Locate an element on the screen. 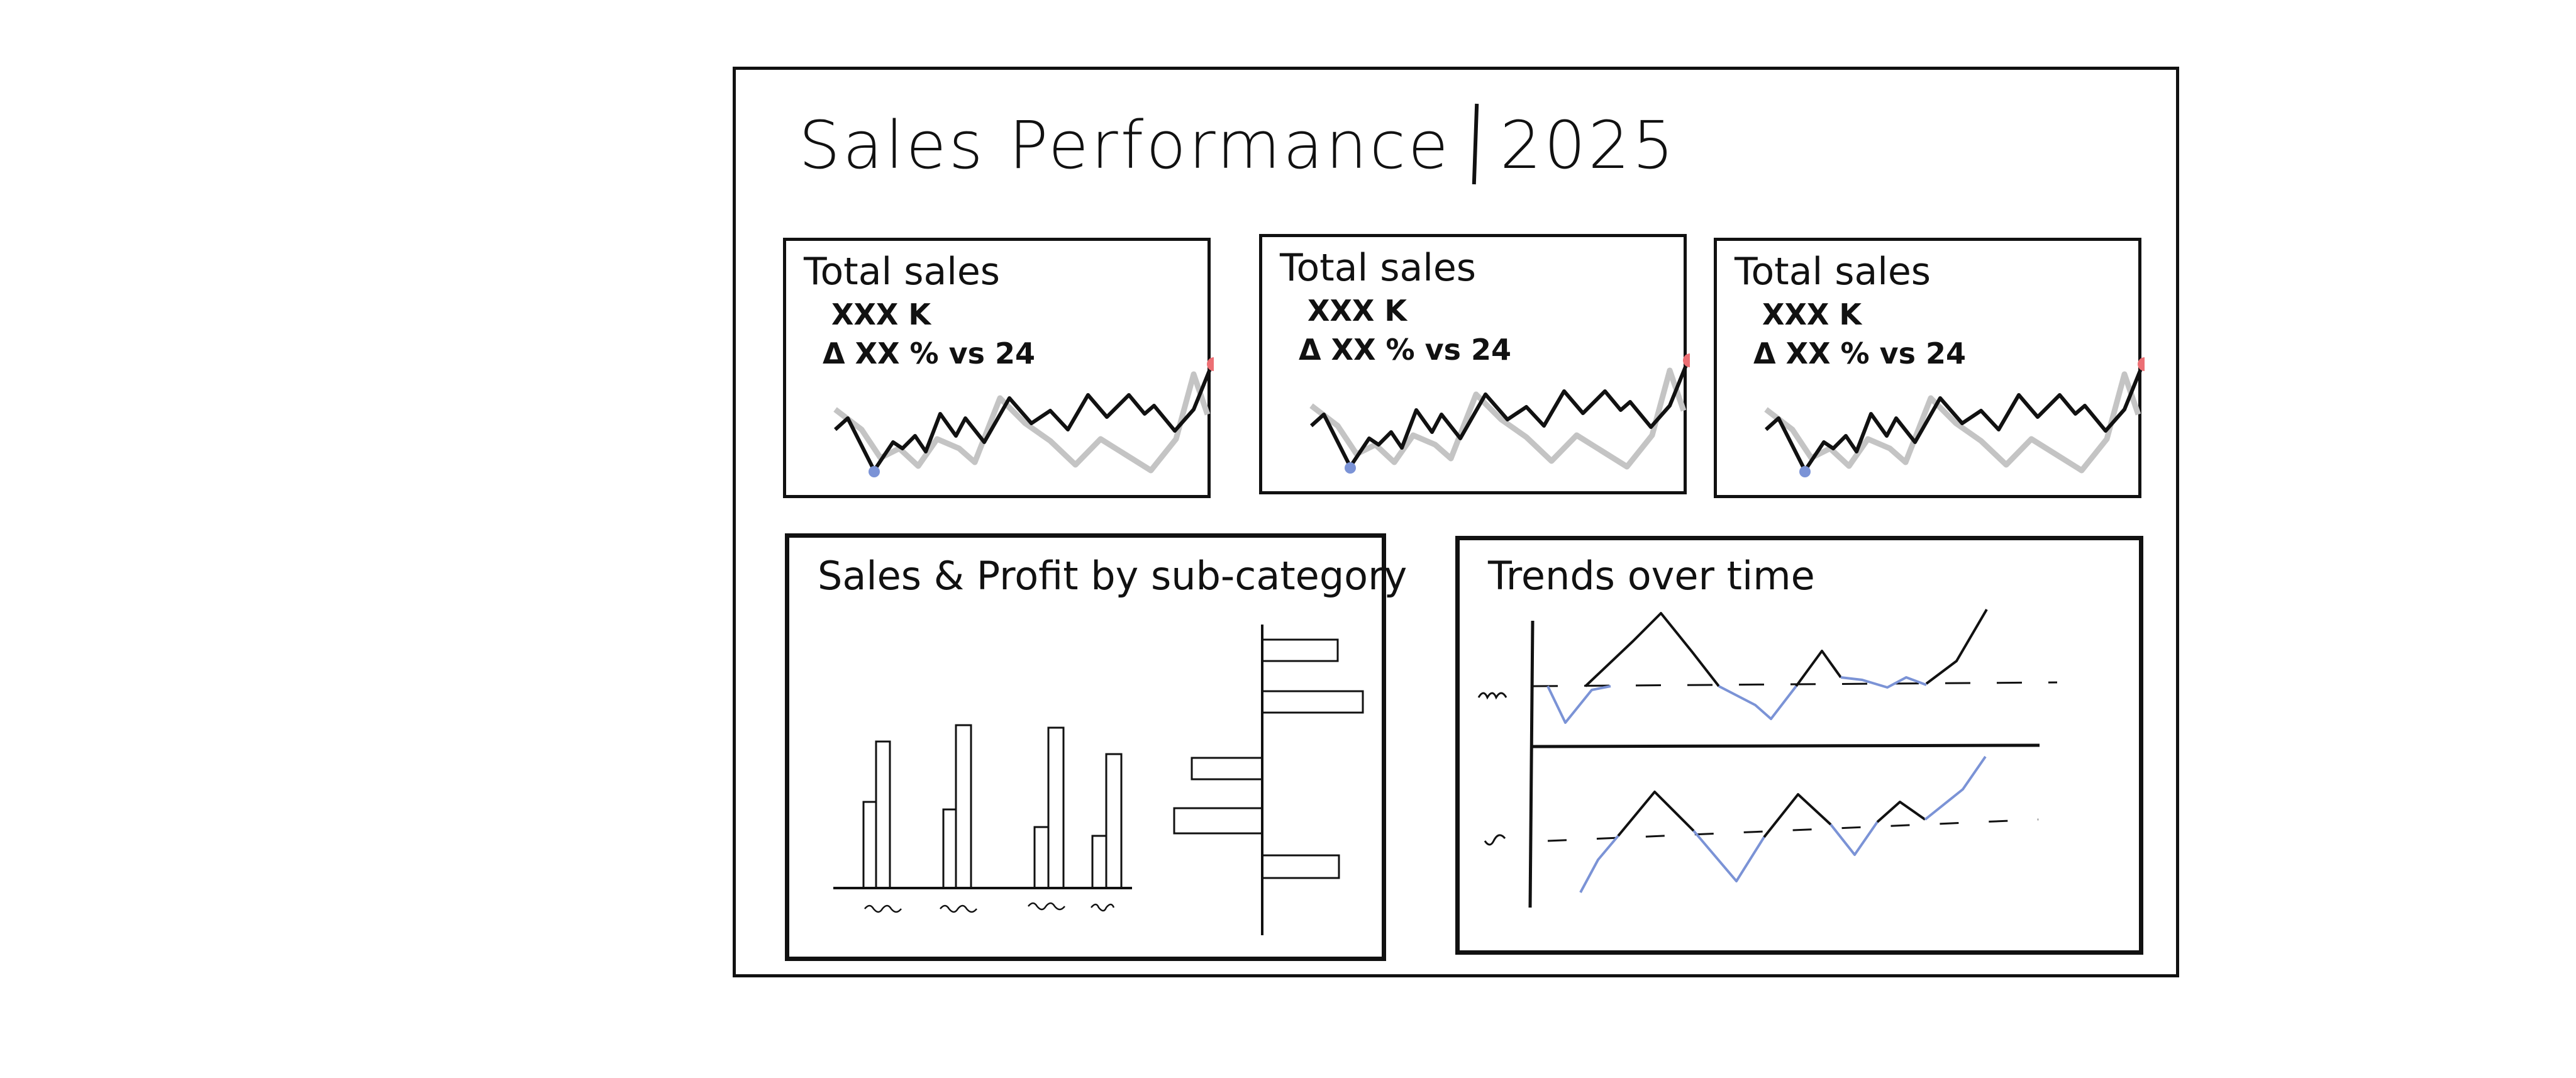  y-axis-line is located at coordinates (1531, 764).